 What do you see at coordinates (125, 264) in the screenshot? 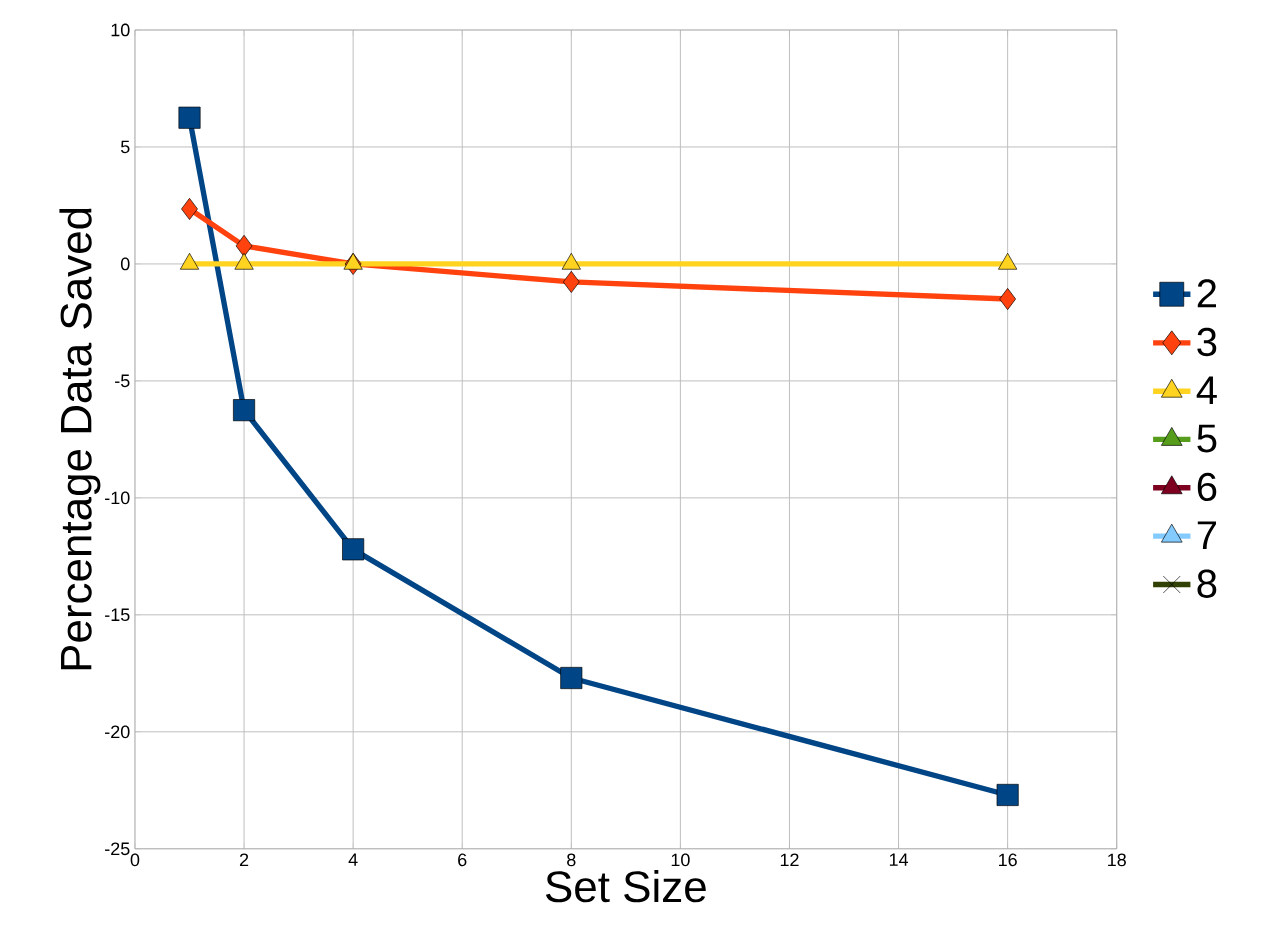
I see `y-tick-label: 0` at bounding box center [125, 264].